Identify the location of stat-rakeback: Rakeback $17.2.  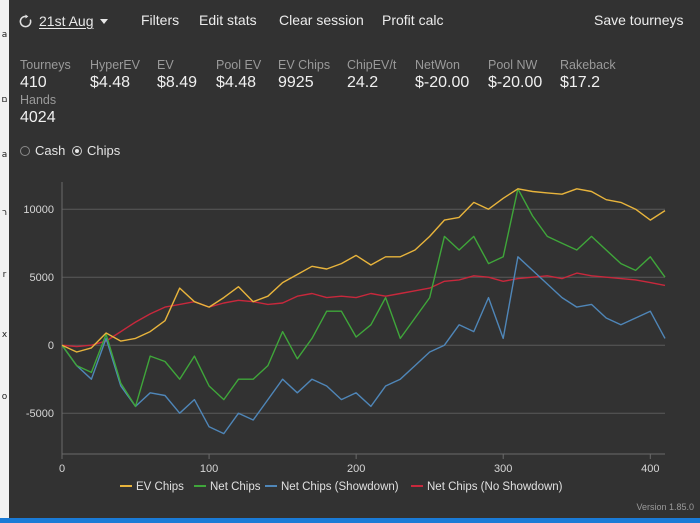
(588, 75).